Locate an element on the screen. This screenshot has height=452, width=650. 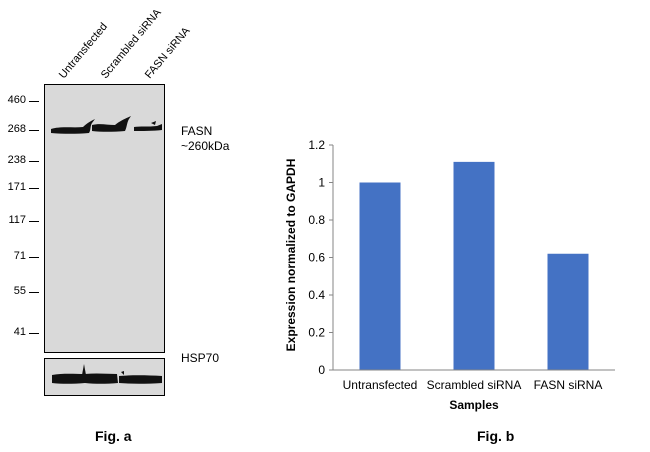
fig-b-caption: Fig. b is located at coordinates (496, 436).